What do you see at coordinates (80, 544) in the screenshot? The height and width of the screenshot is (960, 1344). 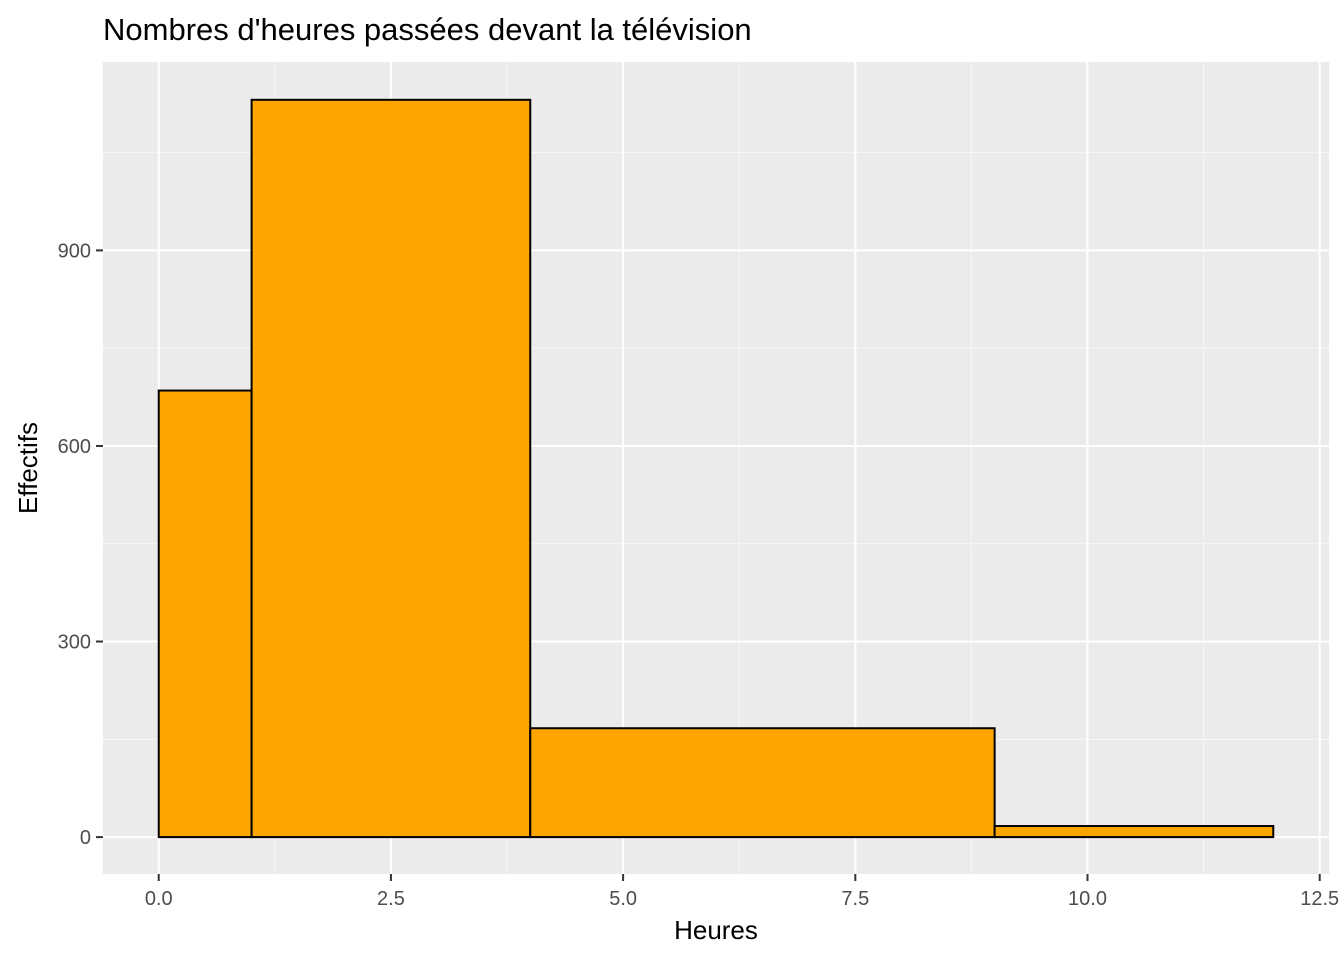 I see `y-axis-ticks: 0 300 600 900` at bounding box center [80, 544].